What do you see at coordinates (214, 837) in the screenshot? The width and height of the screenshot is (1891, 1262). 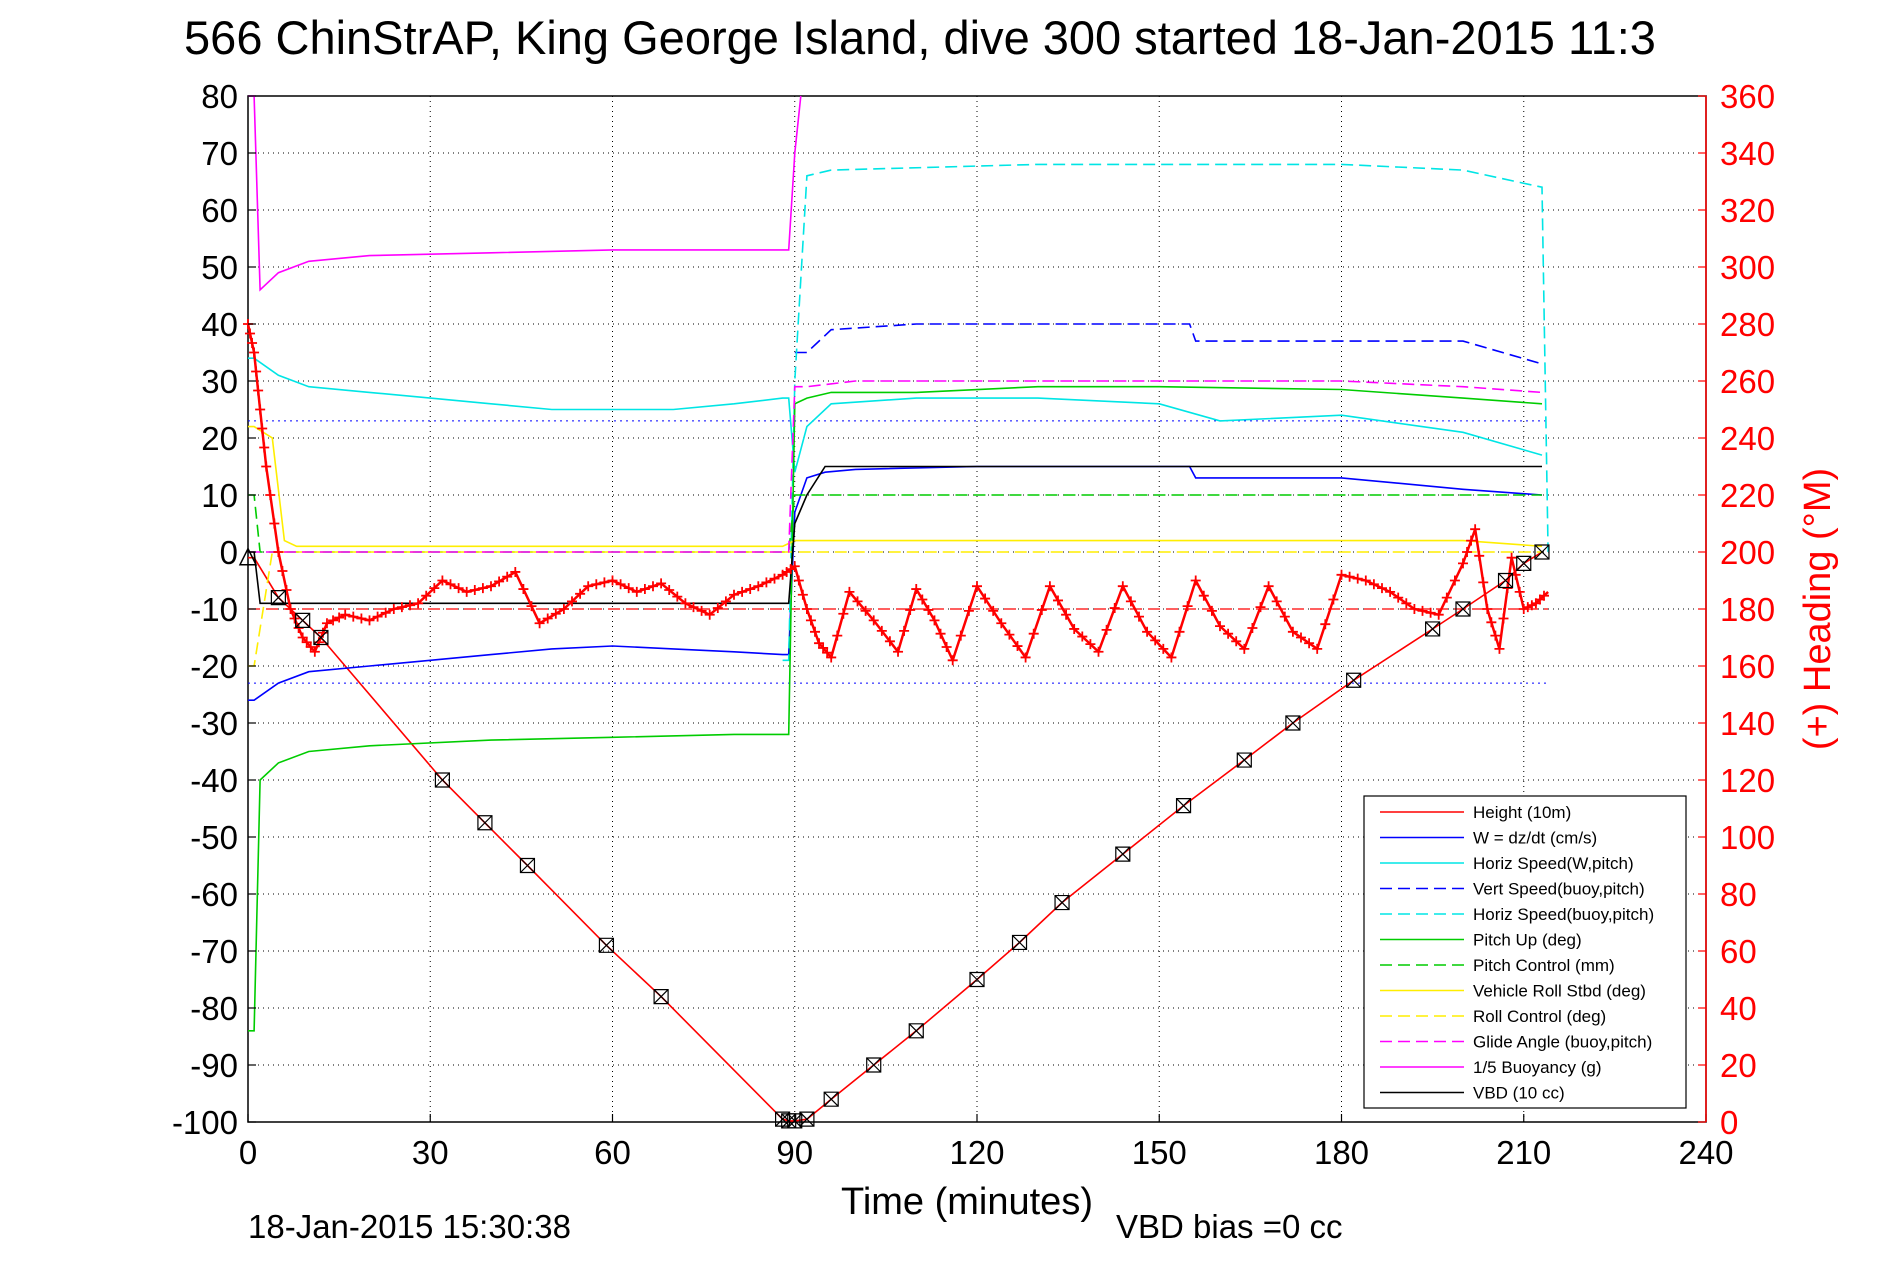 I see `y-tick-label: -50` at bounding box center [214, 837].